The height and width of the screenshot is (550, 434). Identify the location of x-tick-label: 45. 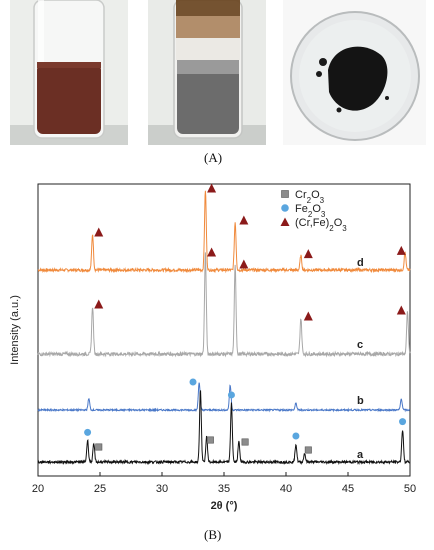
(348, 489).